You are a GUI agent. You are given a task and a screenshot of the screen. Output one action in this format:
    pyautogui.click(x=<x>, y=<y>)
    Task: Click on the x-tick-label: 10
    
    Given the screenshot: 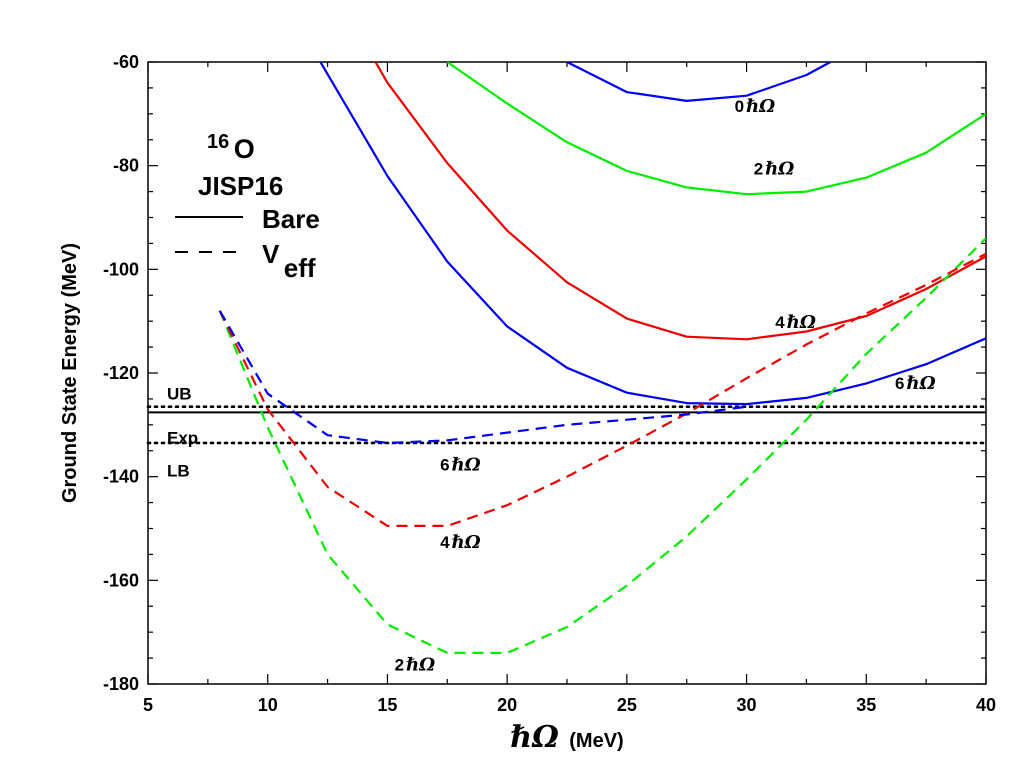 What is the action you would take?
    pyautogui.click(x=268, y=705)
    